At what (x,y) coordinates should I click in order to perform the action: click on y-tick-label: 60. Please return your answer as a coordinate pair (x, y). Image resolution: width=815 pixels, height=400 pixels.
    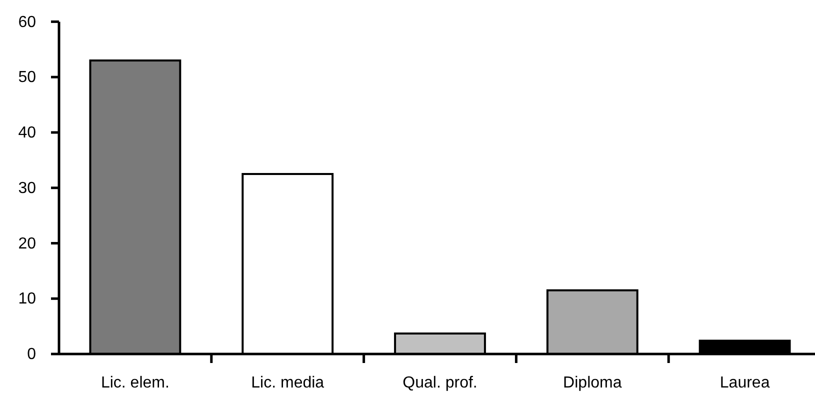
    Looking at the image, I should click on (27, 22).